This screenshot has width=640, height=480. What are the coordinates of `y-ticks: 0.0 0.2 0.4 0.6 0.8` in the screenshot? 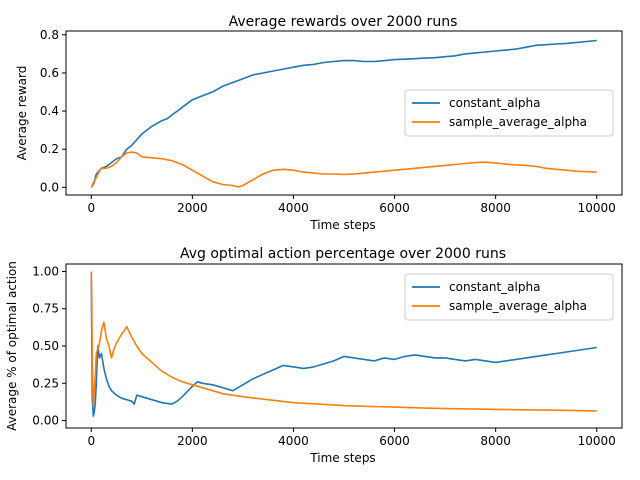 It's located at (53, 111).